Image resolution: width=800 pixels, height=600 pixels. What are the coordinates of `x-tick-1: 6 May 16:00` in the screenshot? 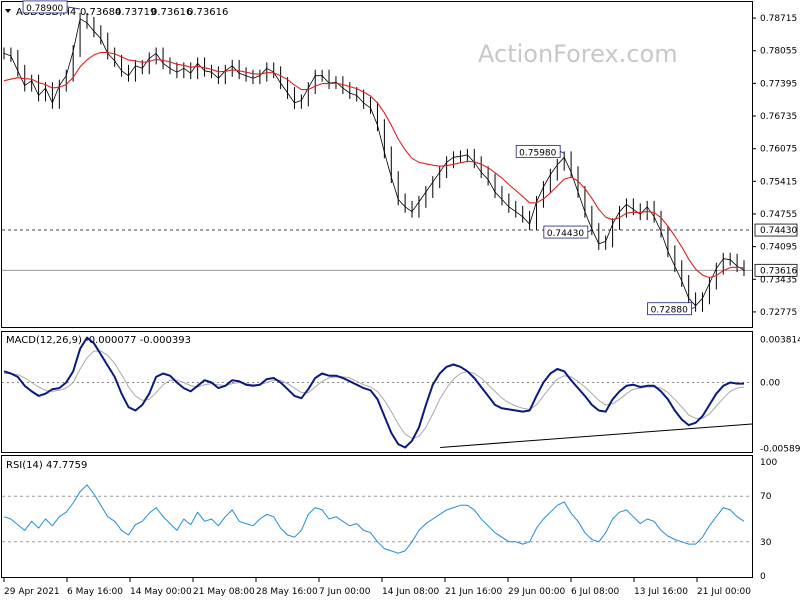 It's located at (95, 592).